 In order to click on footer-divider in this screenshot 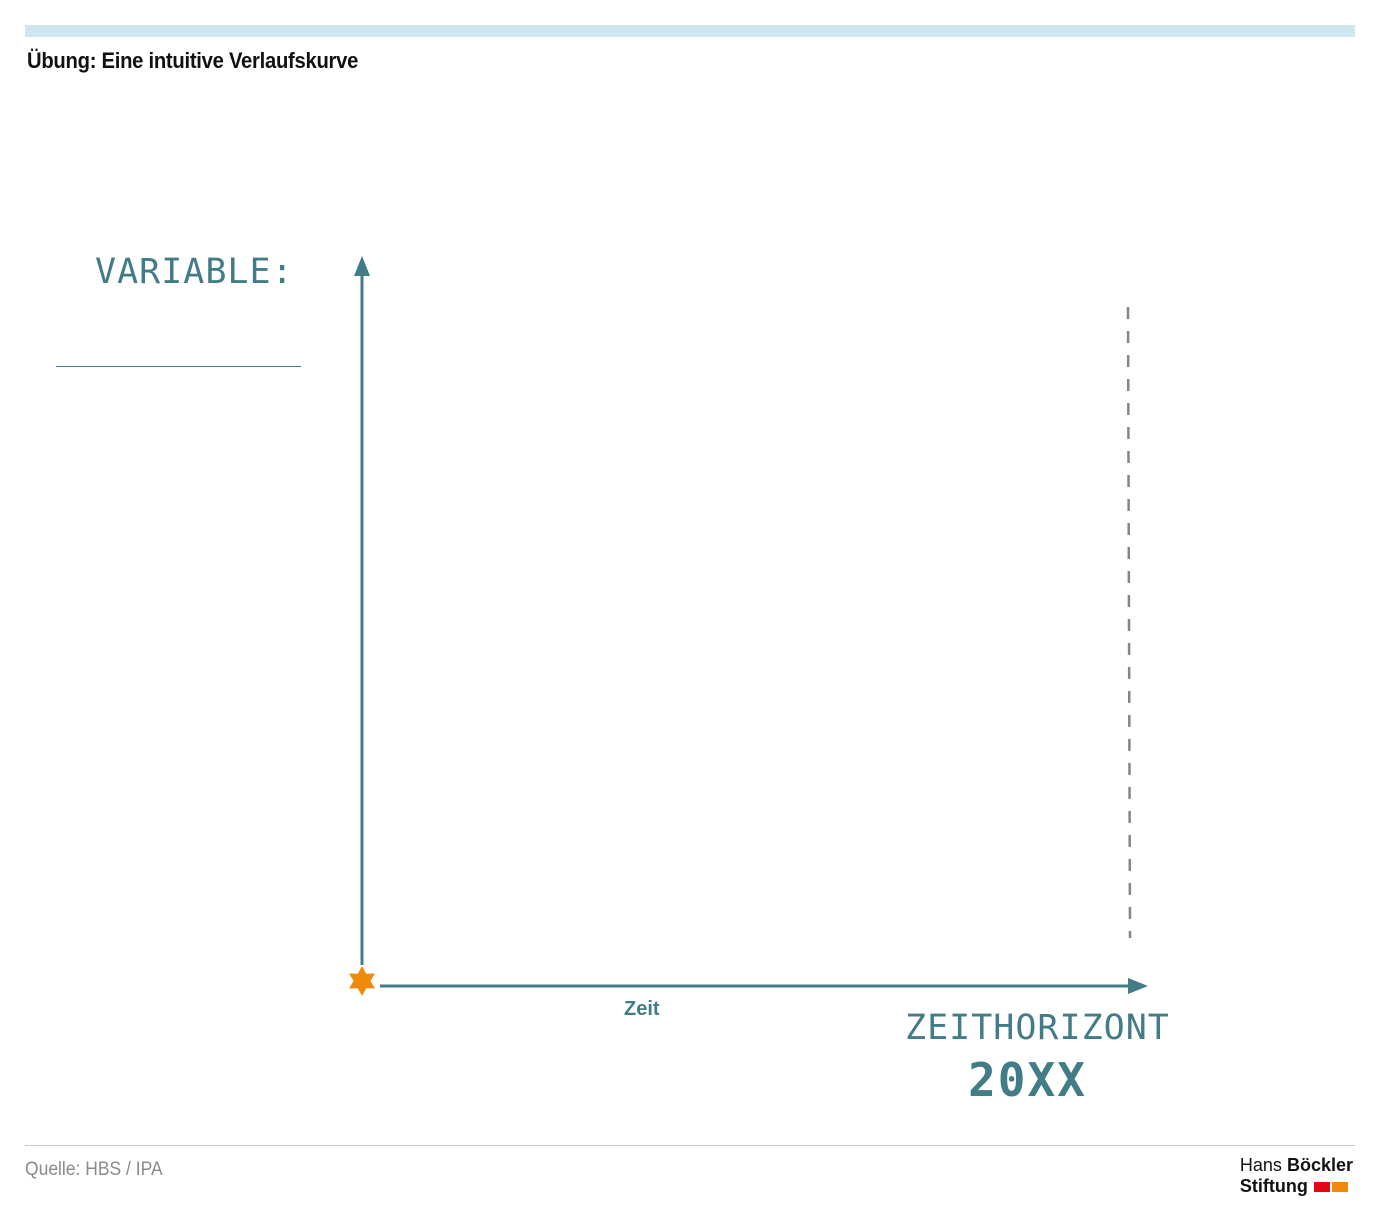, I will do `click(690, 1145)`.